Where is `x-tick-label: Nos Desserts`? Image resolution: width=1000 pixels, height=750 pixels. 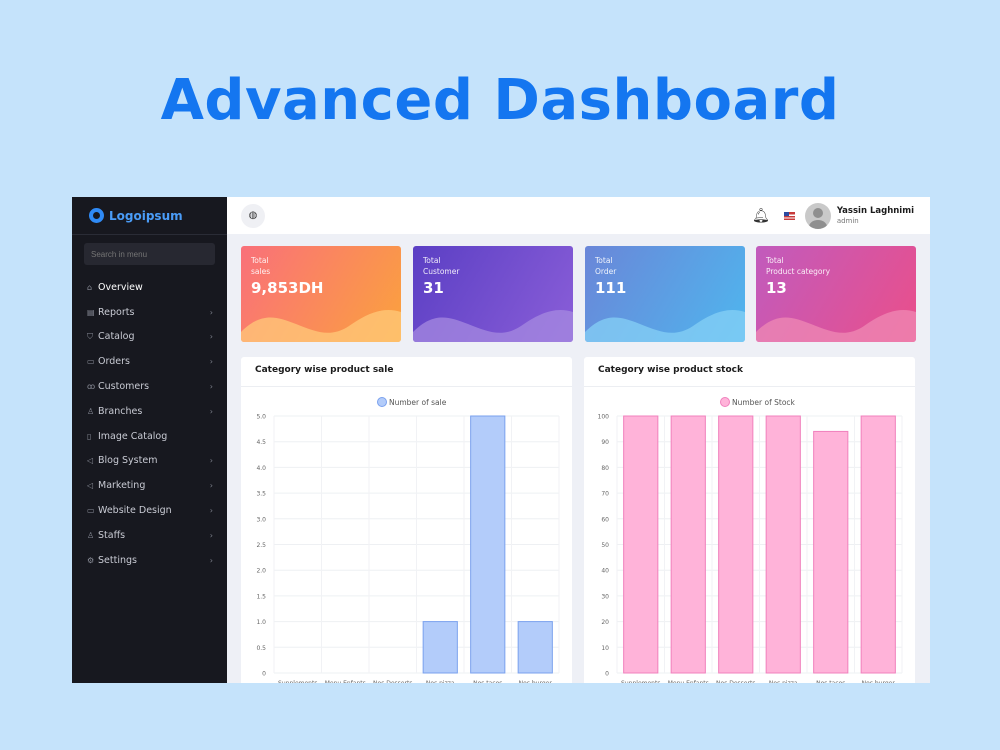 x-tick-label: Nos Desserts is located at coordinates (392, 681).